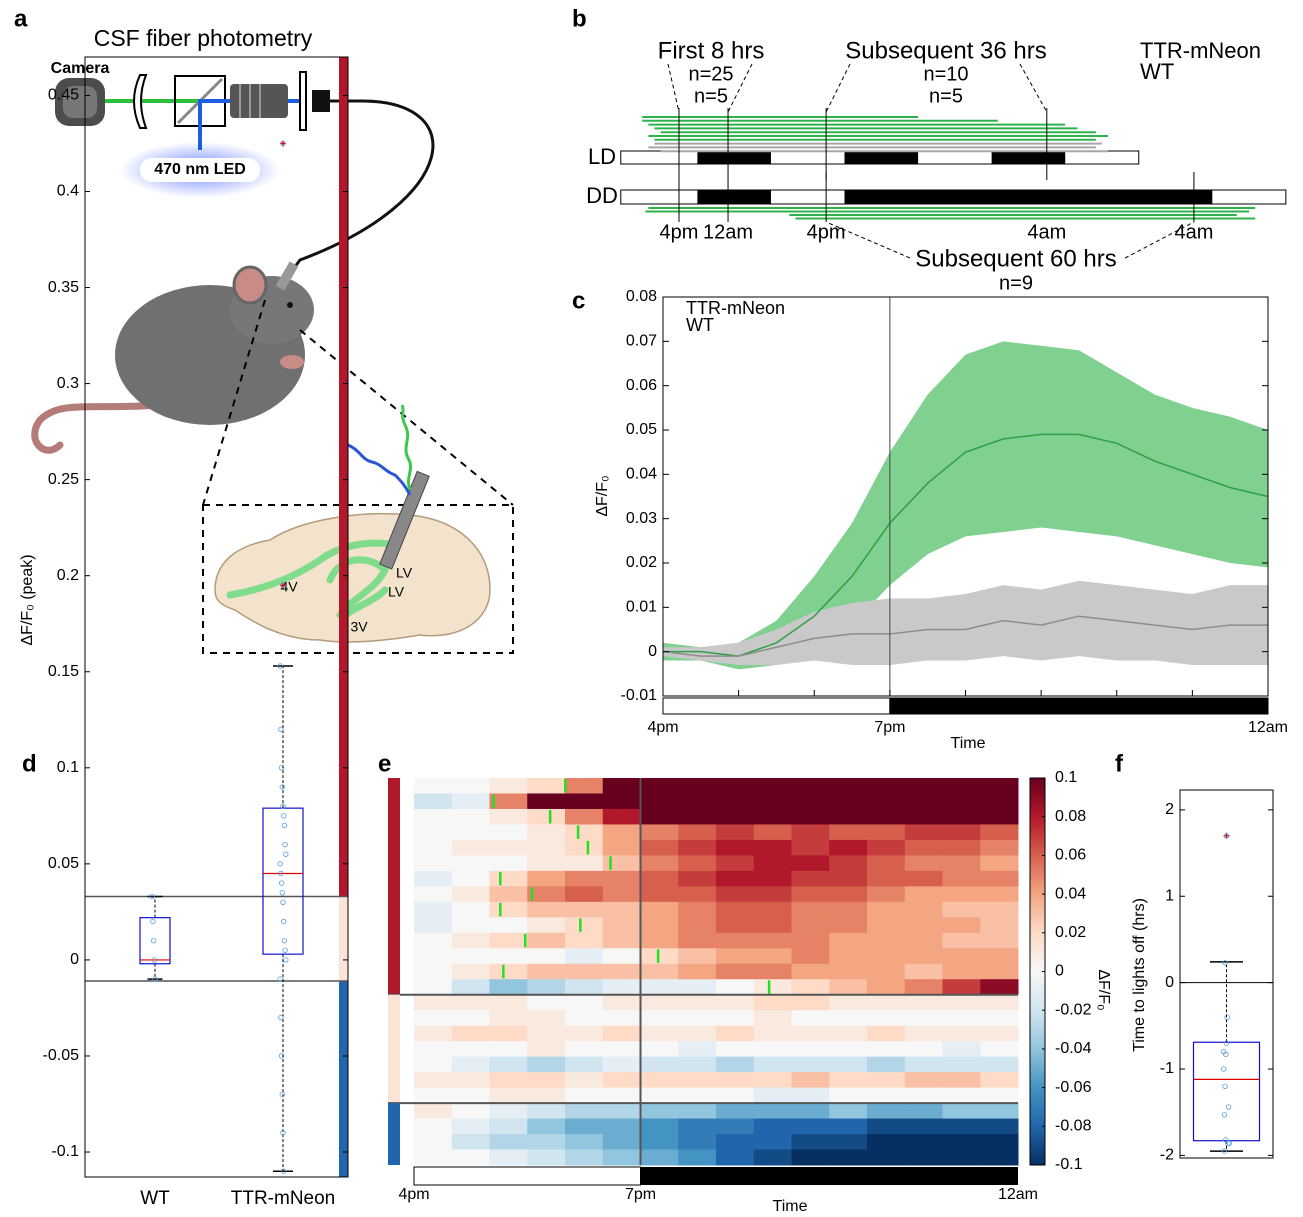 This screenshot has width=1303, height=1217. Describe the element at coordinates (1169, 809) in the screenshot. I see `y-tick-label: 2` at that location.